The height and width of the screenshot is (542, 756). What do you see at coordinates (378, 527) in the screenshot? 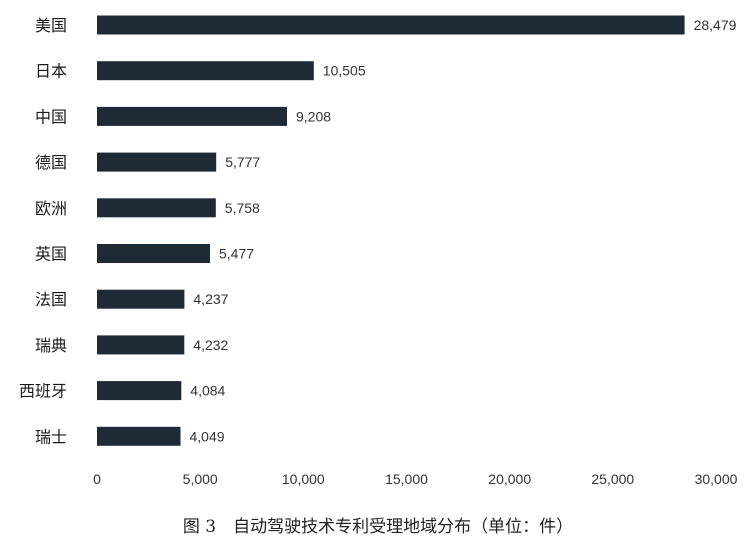
I see `figure-caption: 图 3 自动驾驶技术专利受理地域分布（单位：件）` at bounding box center [378, 527].